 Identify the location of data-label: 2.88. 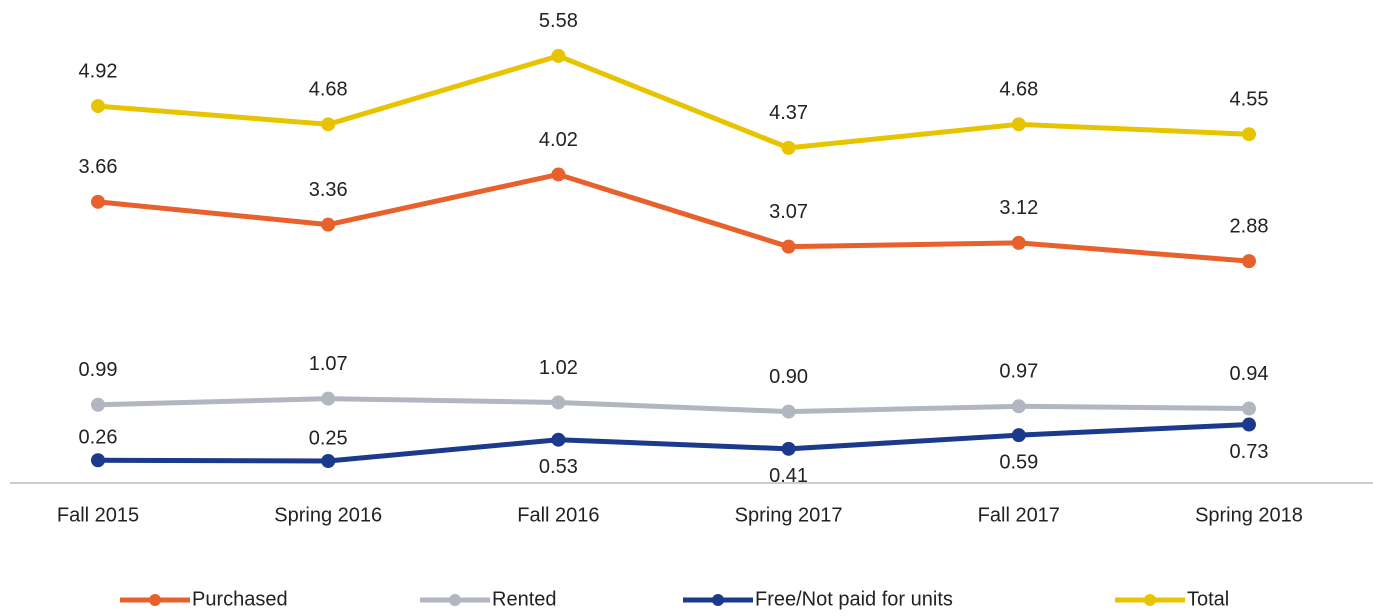
(1249, 226).